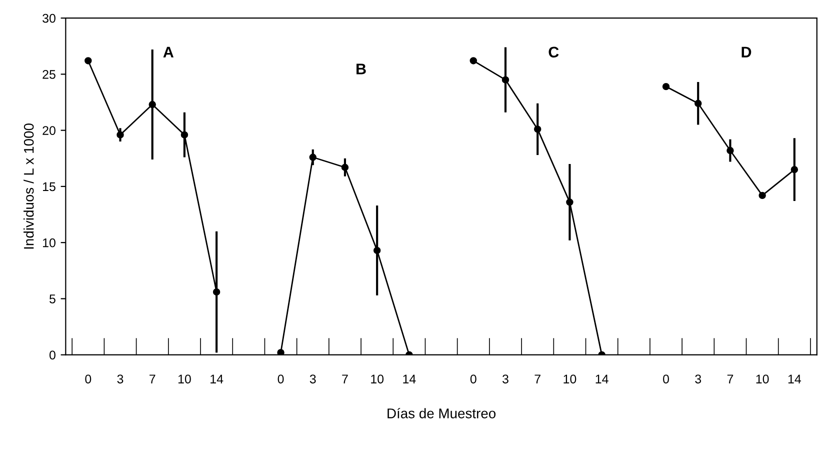  I want to click on y-tick-label: 0, so click(52, 355).